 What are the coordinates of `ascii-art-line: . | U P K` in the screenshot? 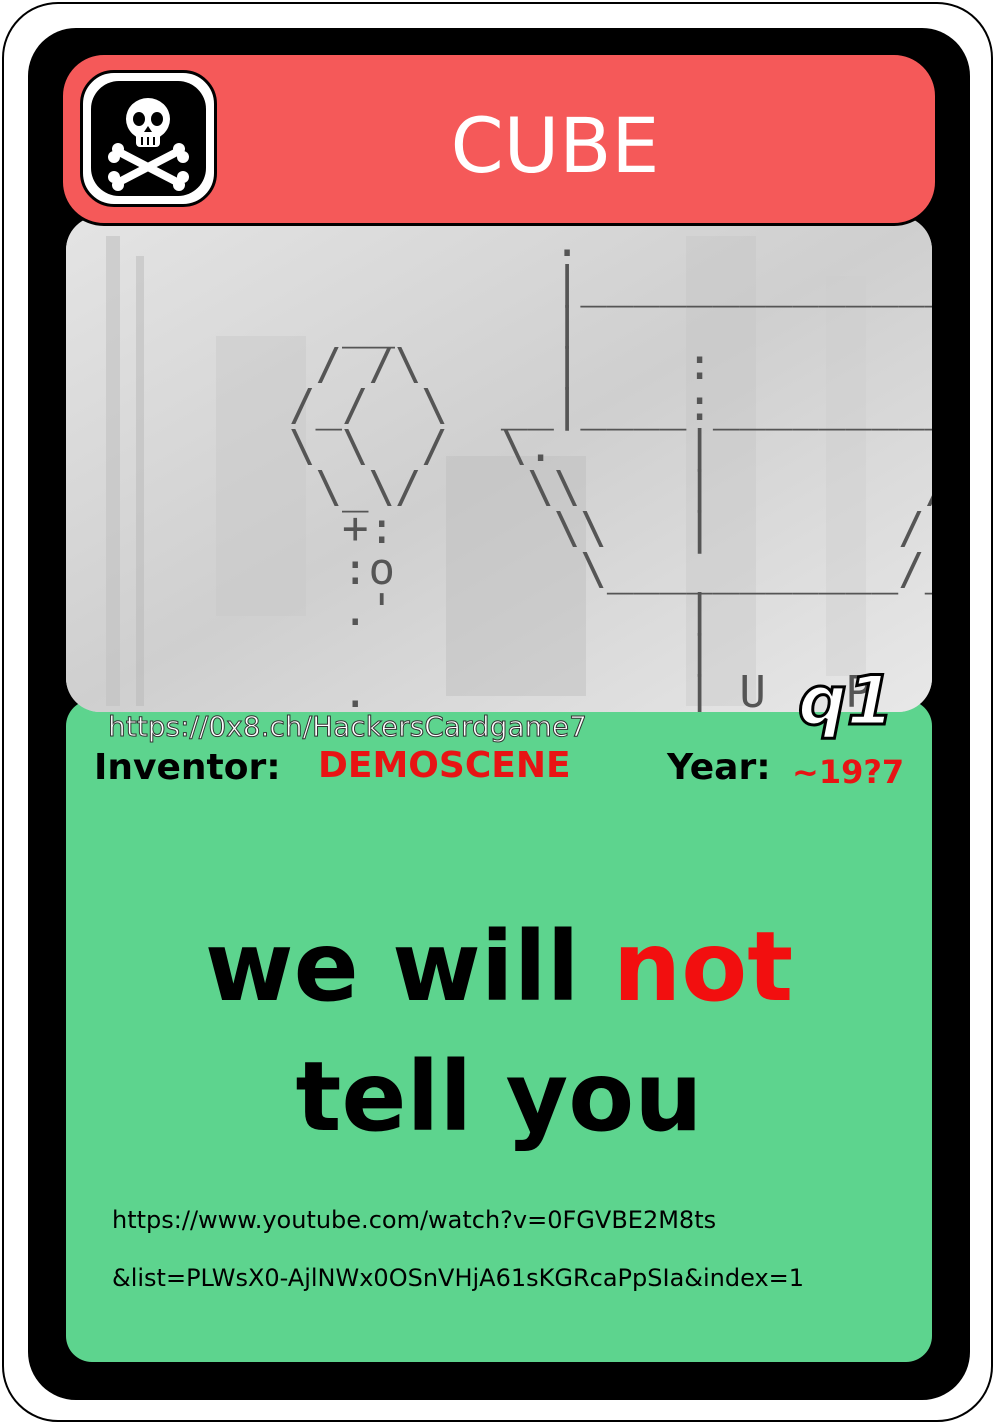 It's located at (584, 689).